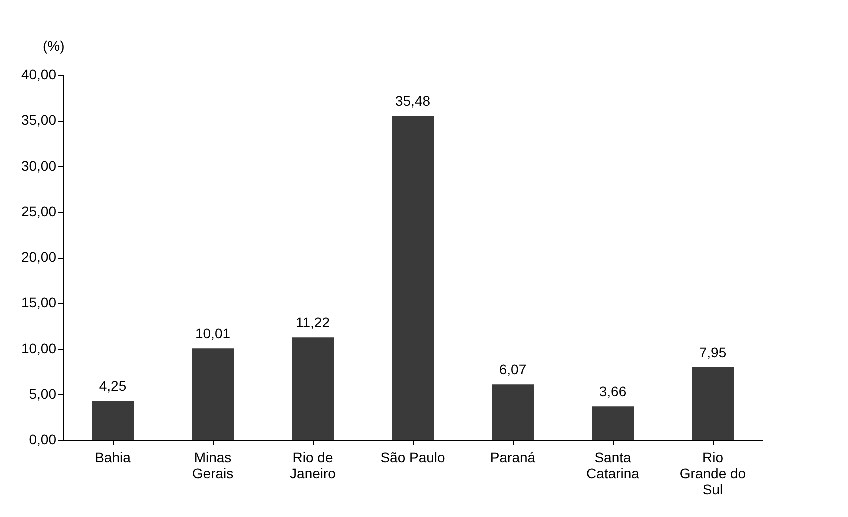 The height and width of the screenshot is (517, 848). Describe the element at coordinates (39, 74) in the screenshot. I see `y-tick-label: 40,00` at that location.